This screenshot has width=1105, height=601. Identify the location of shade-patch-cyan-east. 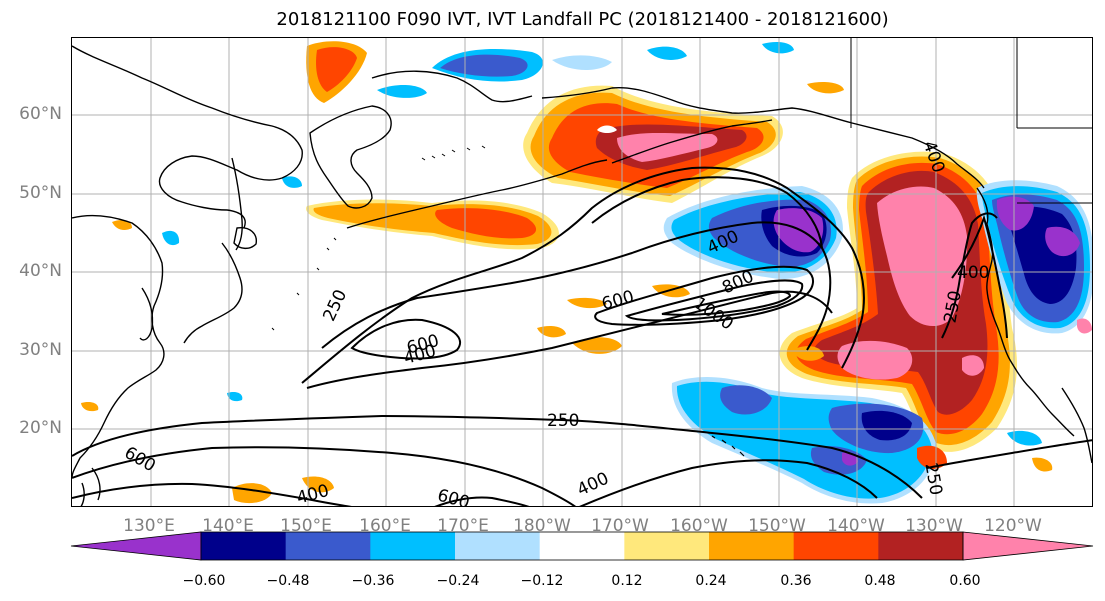
(1024, 438).